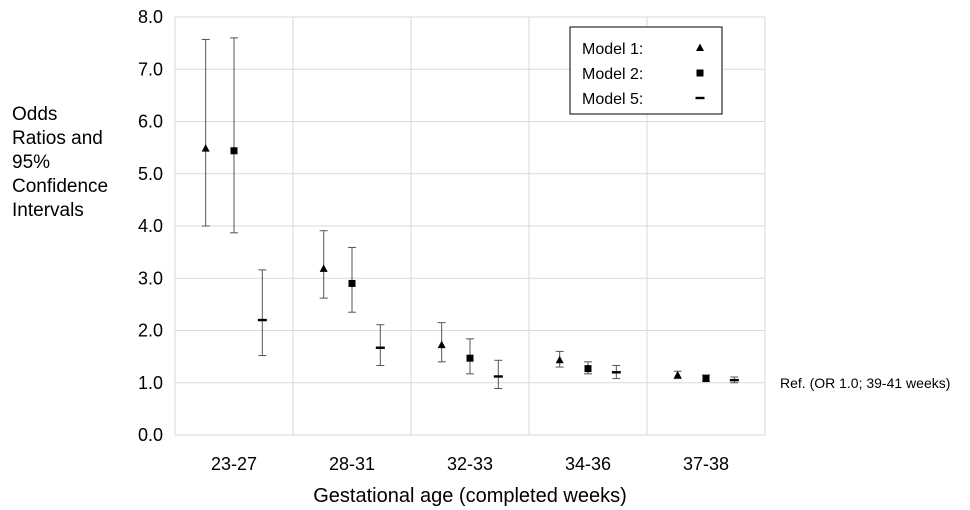  I want to click on y-tick-label: 8.0, so click(150, 17).